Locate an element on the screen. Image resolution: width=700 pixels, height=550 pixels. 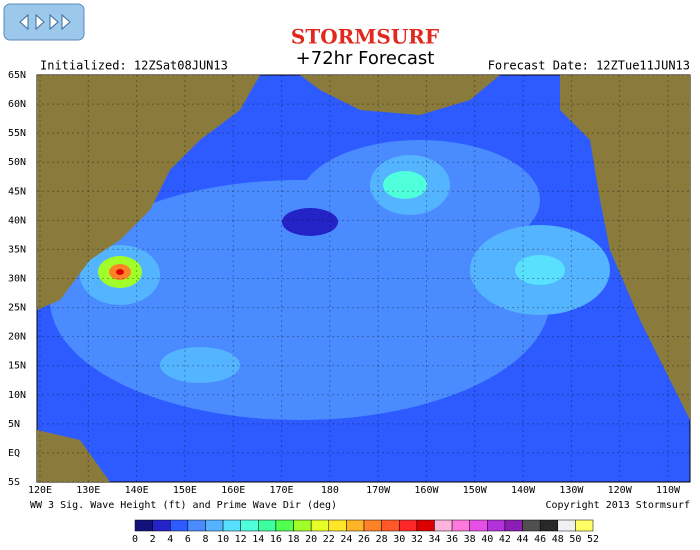
copyright: Copyright 2013 Stormsurf is located at coordinates (618, 505).